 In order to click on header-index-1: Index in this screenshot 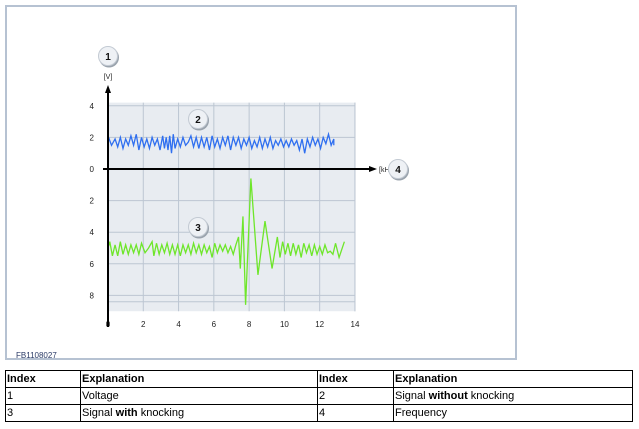, I will do `click(43, 379)`.